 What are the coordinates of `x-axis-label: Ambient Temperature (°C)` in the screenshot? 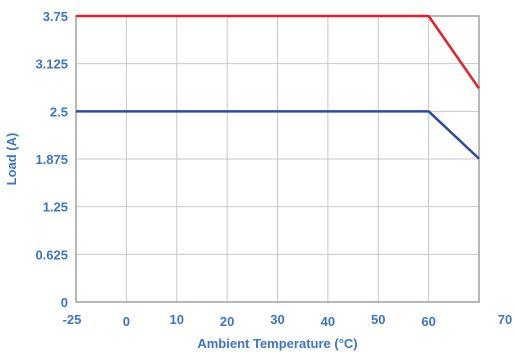 It's located at (277, 343).